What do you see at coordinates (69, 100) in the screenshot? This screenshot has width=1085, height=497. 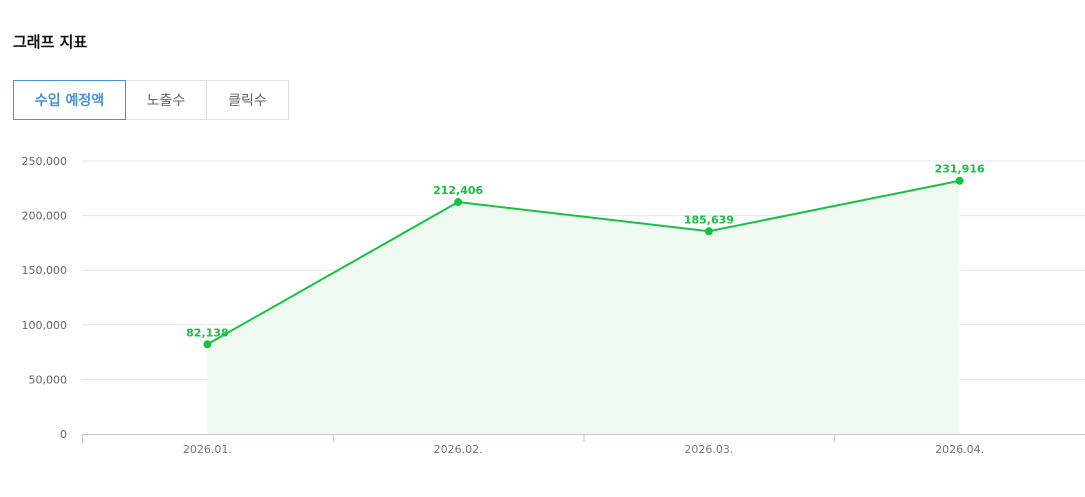 I see `tab-expected-revenue: 수입 예정액` at bounding box center [69, 100].